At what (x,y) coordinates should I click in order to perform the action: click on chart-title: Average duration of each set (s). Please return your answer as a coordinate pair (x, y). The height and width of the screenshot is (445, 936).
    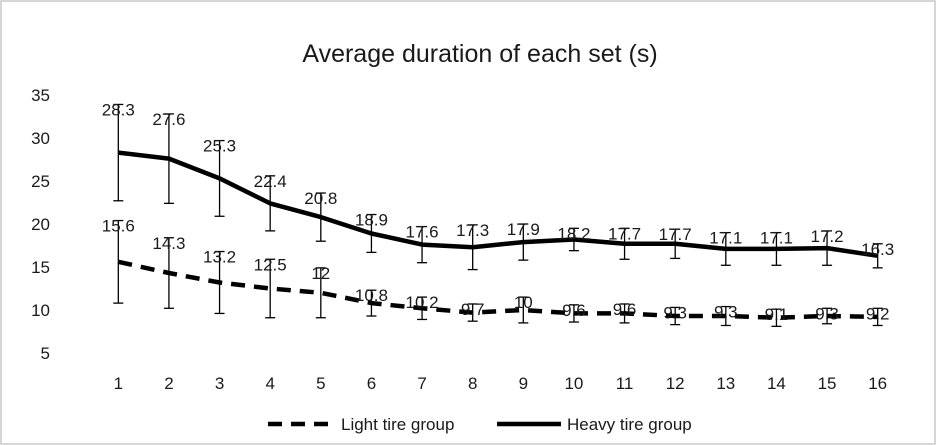
    Looking at the image, I should click on (479, 54).